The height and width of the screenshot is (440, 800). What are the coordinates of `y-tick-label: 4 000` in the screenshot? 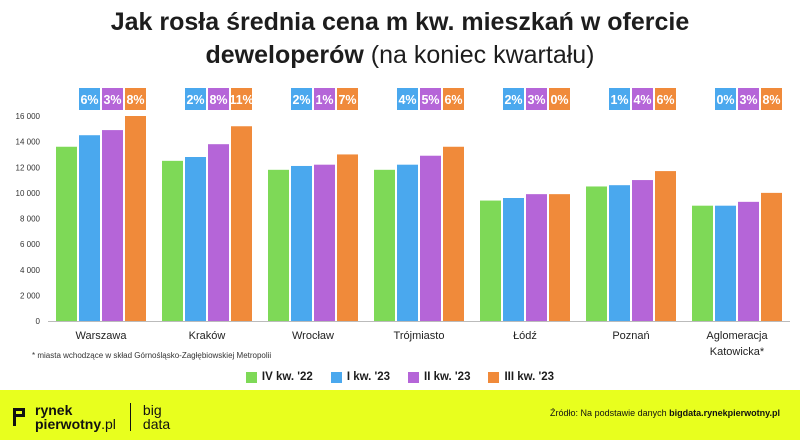 It's located at (30, 270).